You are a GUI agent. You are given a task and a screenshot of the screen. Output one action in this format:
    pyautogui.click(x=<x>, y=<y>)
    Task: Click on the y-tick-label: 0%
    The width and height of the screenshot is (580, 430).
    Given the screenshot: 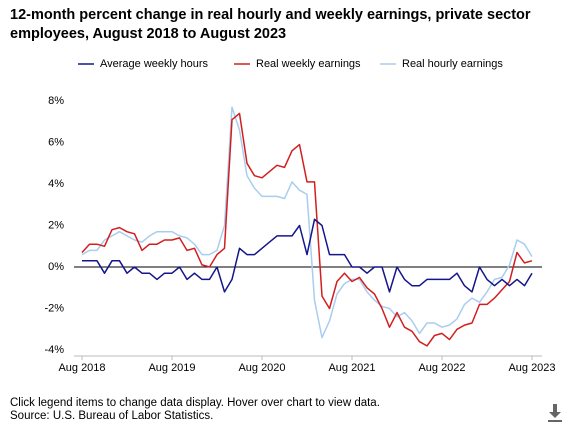 What is the action you would take?
    pyautogui.click(x=56, y=267)
    